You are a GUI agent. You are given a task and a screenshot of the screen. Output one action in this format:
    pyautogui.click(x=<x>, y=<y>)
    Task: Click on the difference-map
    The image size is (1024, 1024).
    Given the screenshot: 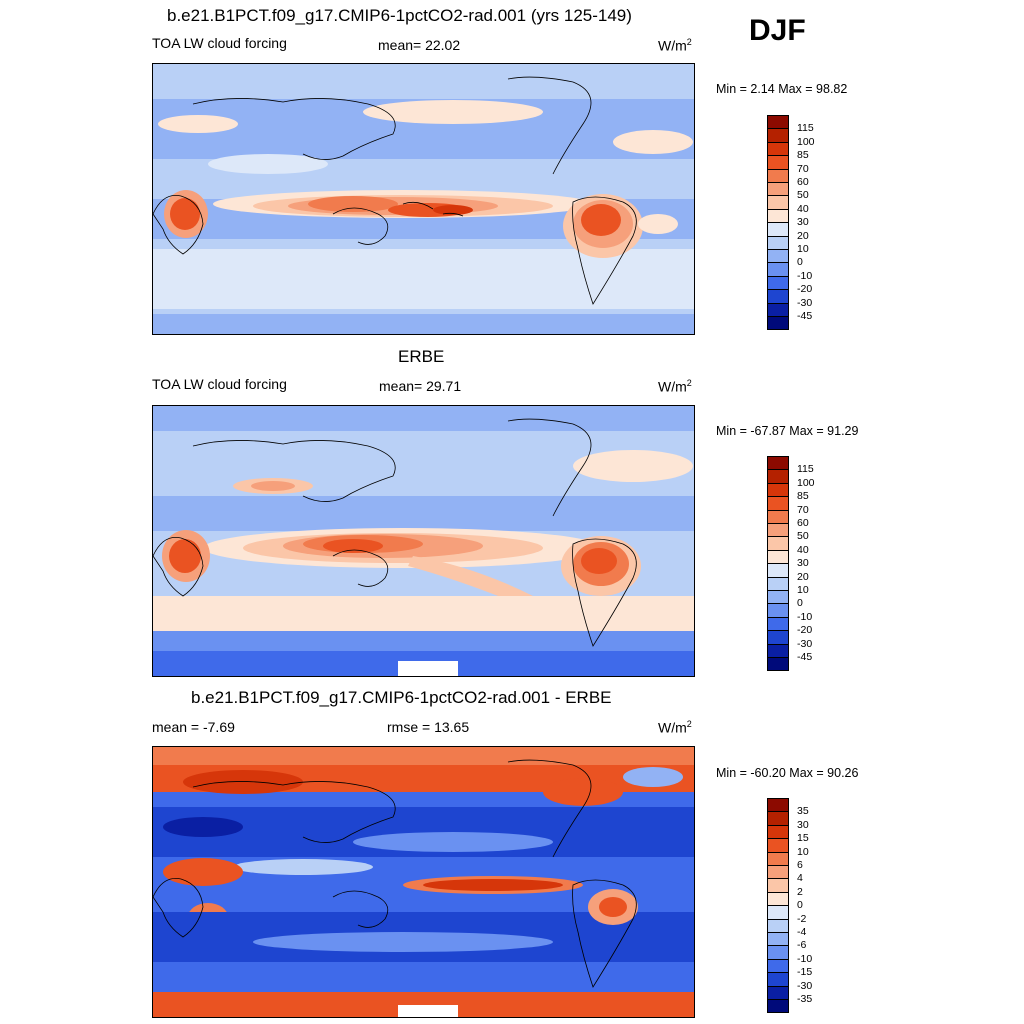 What is the action you would take?
    pyautogui.click(x=423, y=882)
    